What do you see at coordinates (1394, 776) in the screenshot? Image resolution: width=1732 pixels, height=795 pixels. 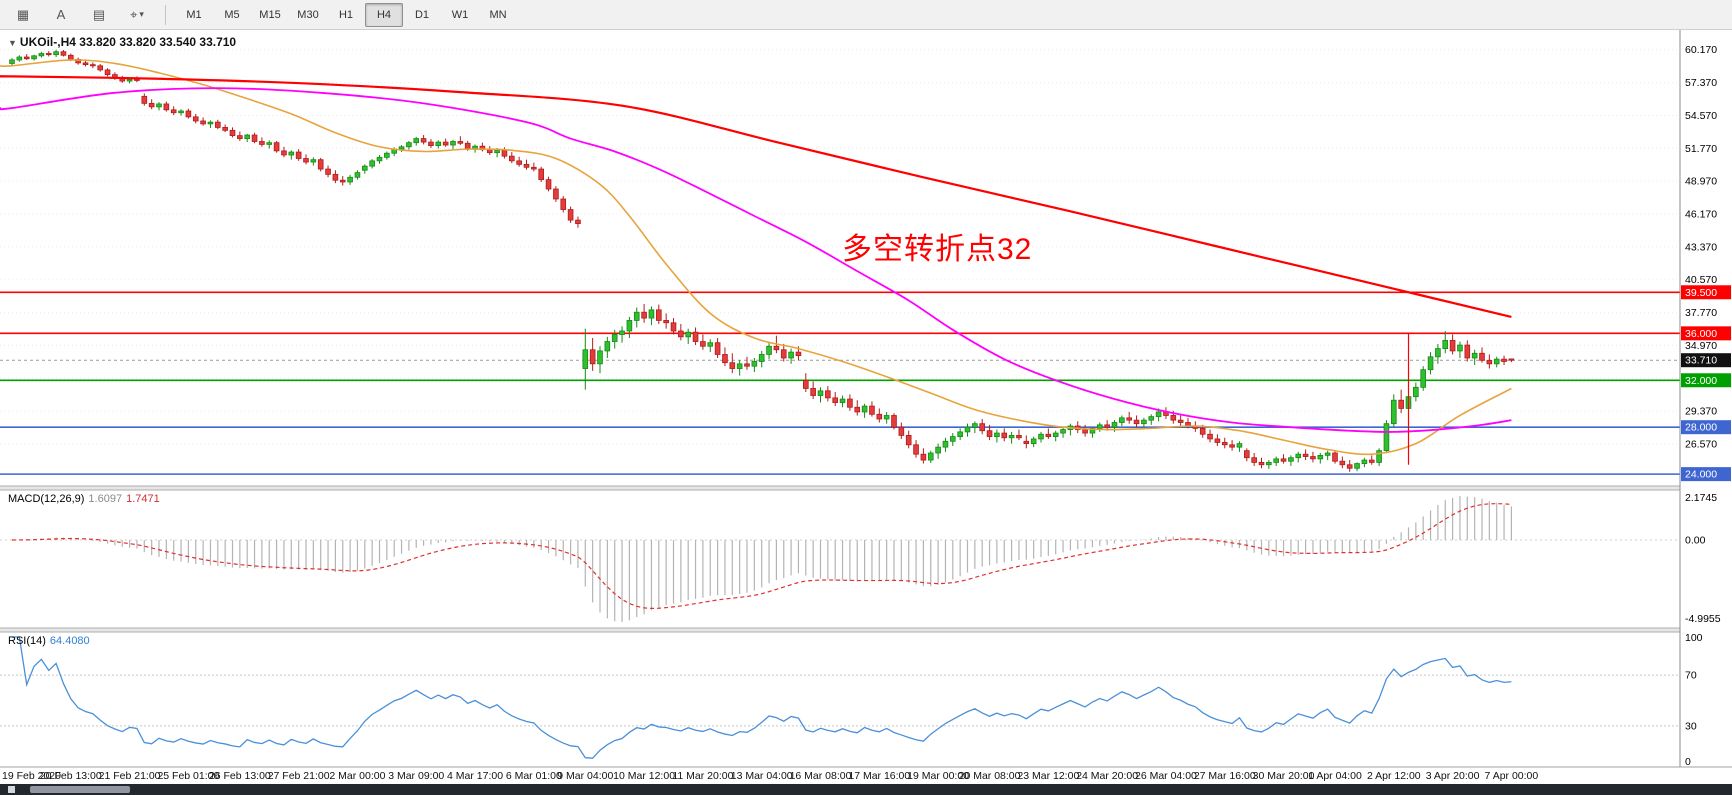 I see `x-axis-label: 2 Apr 12:00` at bounding box center [1394, 776].